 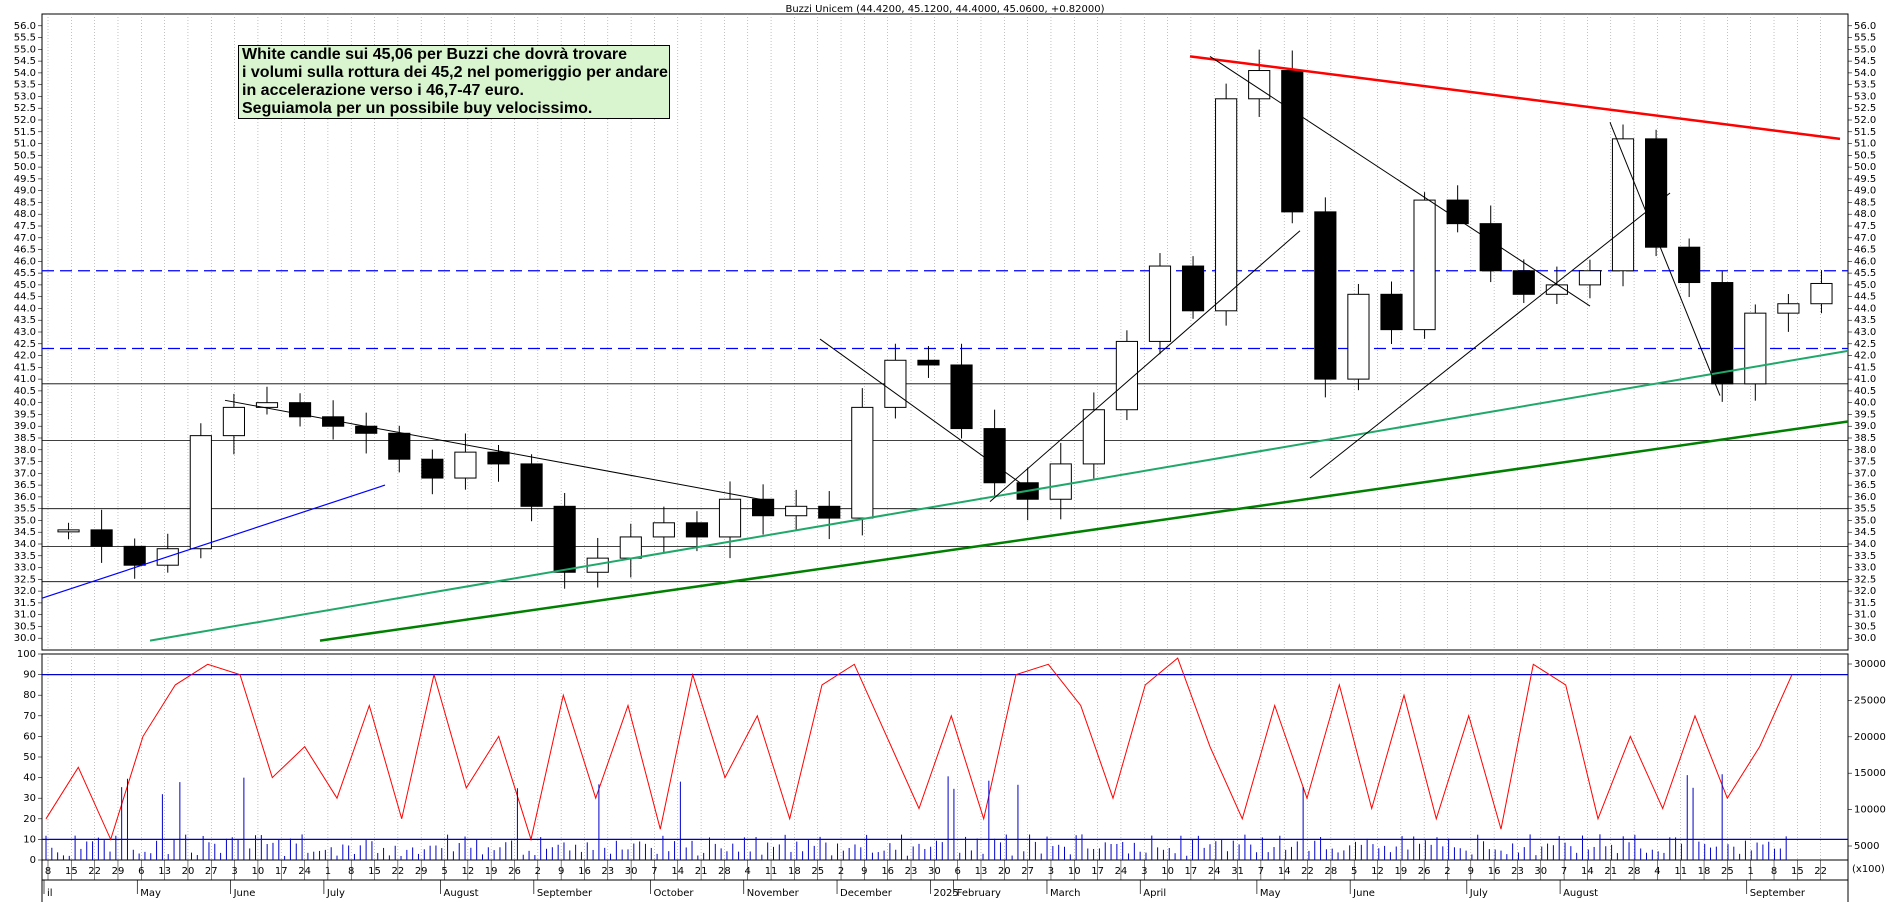 I want to click on price-tick-label-left: 37.5, so click(x=25, y=462).